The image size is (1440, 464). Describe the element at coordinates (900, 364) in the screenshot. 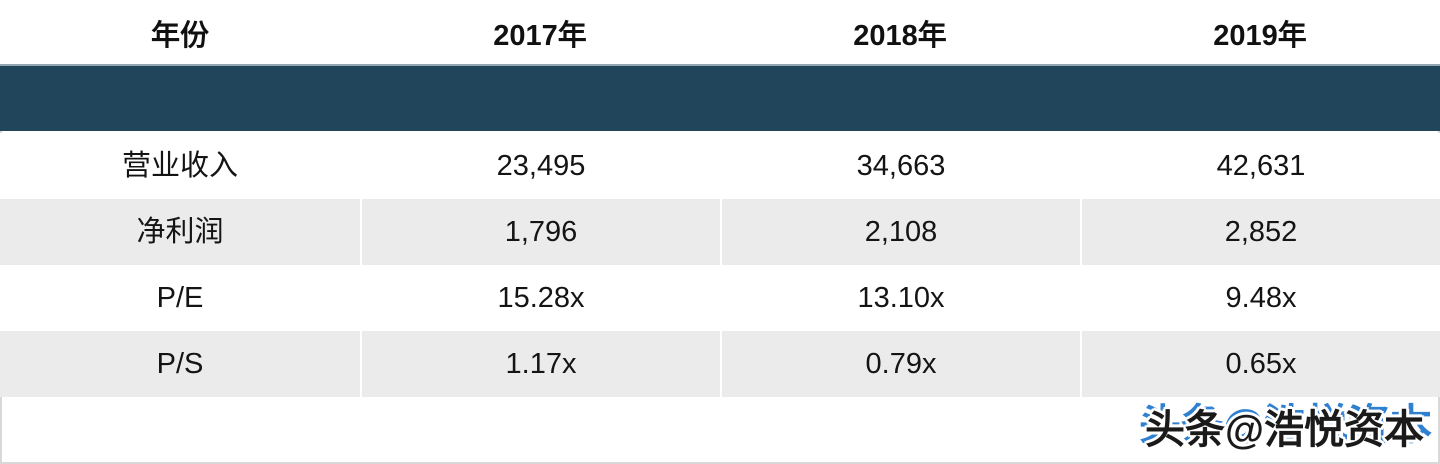

I see `cell-ps-2018: 0.79x` at that location.